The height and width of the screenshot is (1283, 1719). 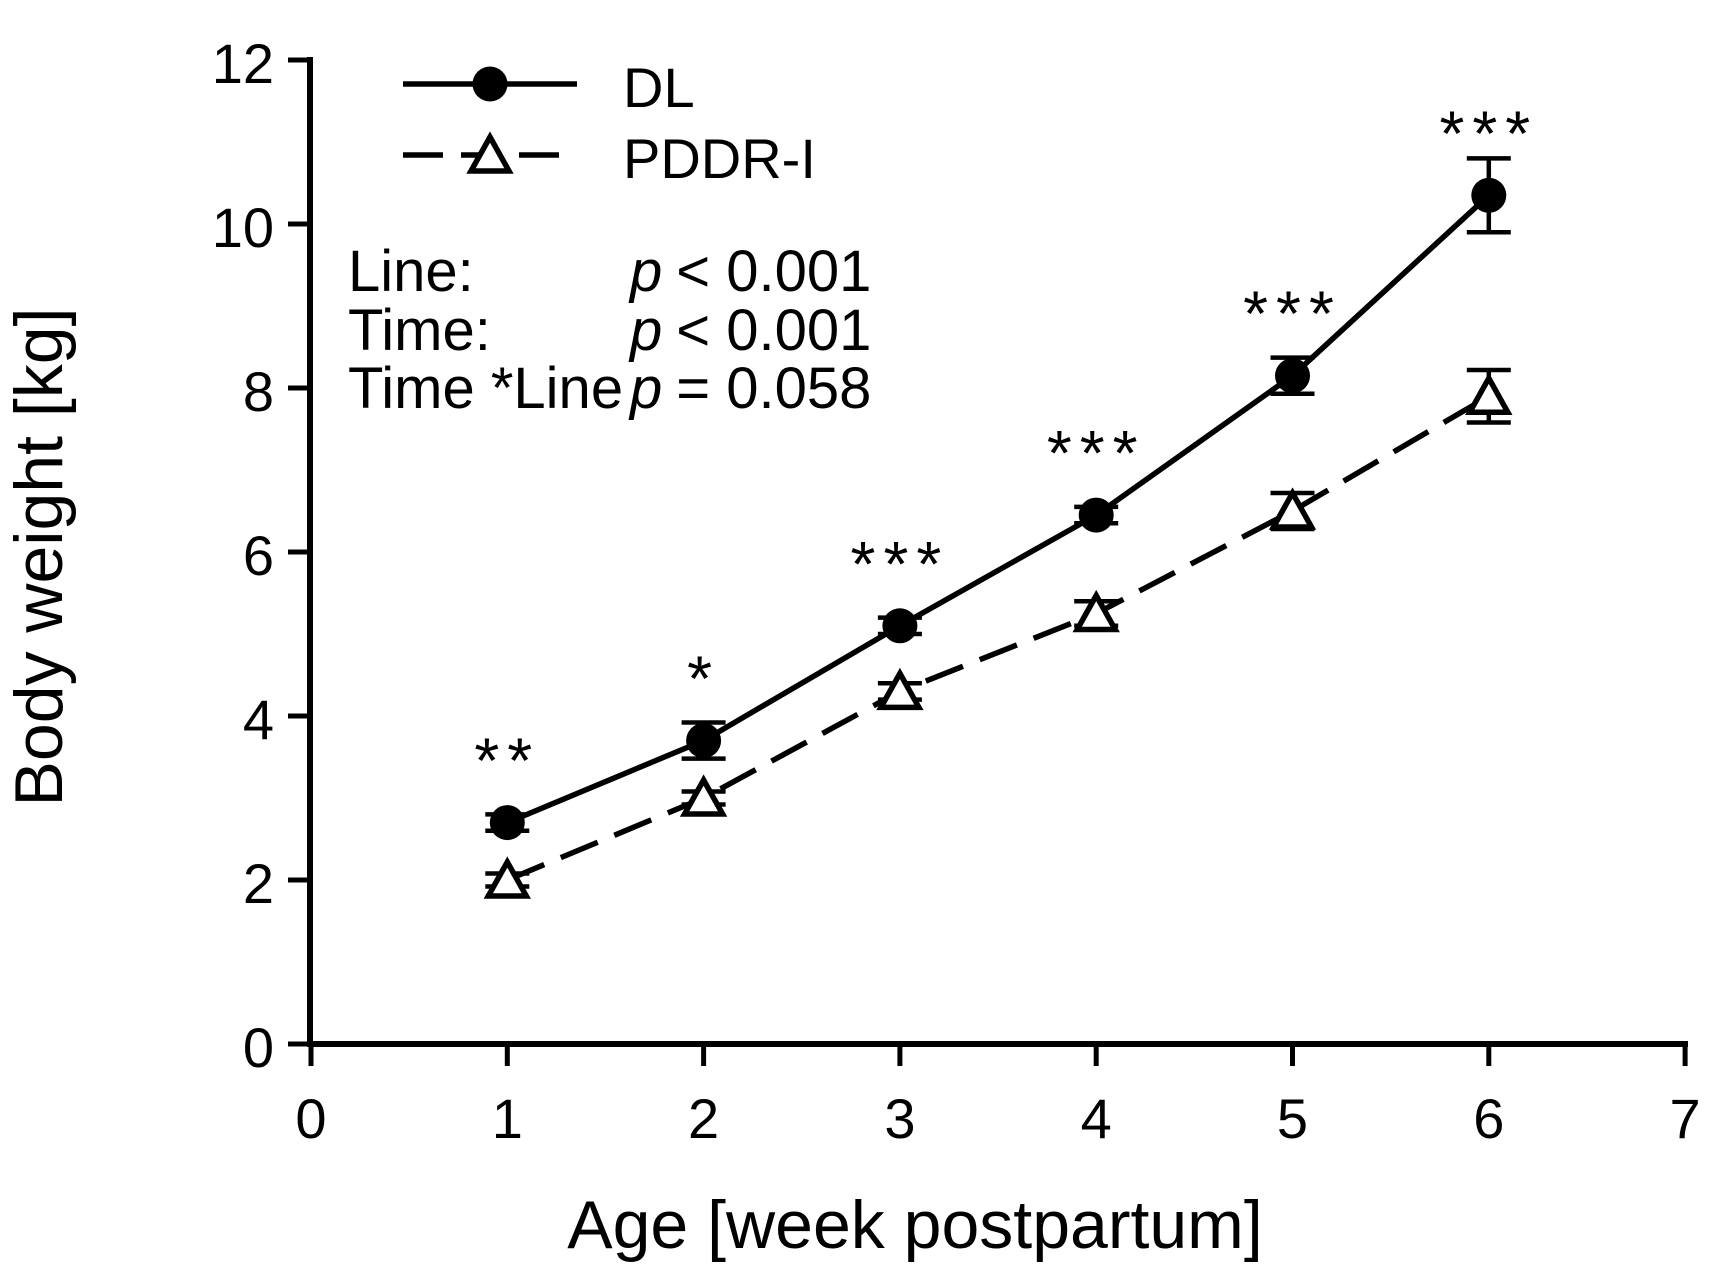 What do you see at coordinates (1096, 453) in the screenshot?
I see `significance-week-4: ***` at bounding box center [1096, 453].